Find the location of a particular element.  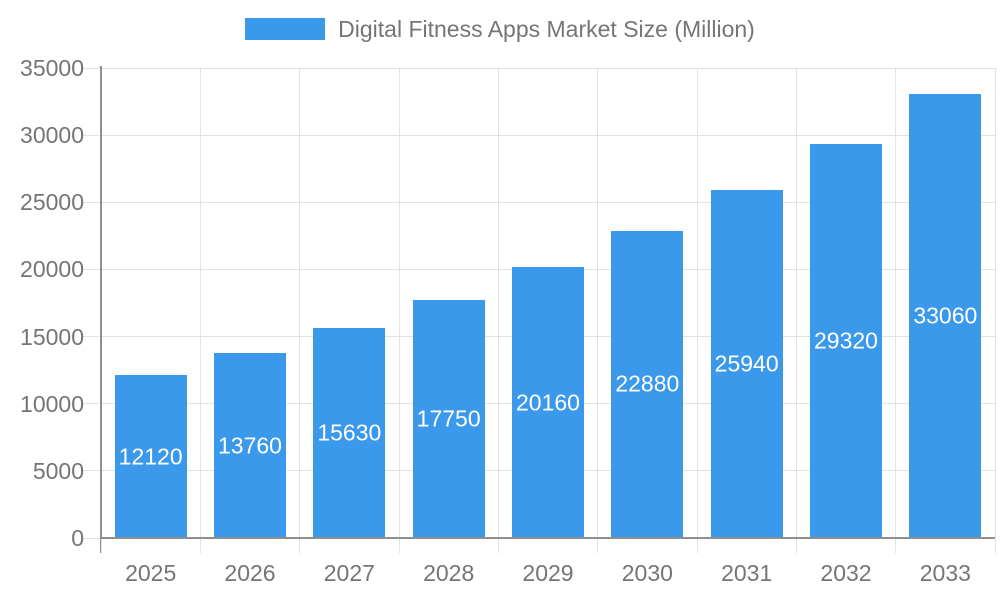

bar-value-label: 33060 is located at coordinates (945, 315).